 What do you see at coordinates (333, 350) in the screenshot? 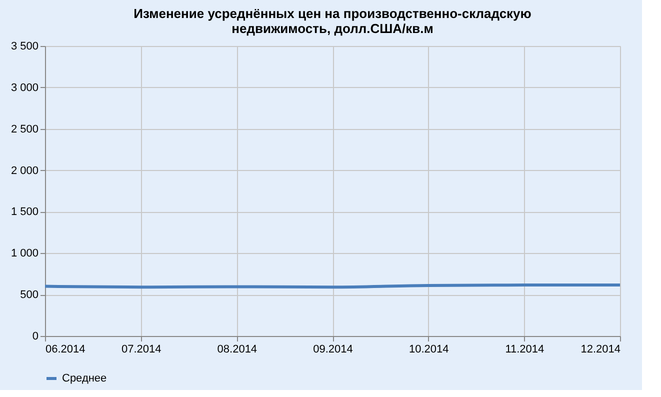
I see `x-tick-label: 09.2014` at bounding box center [333, 350].